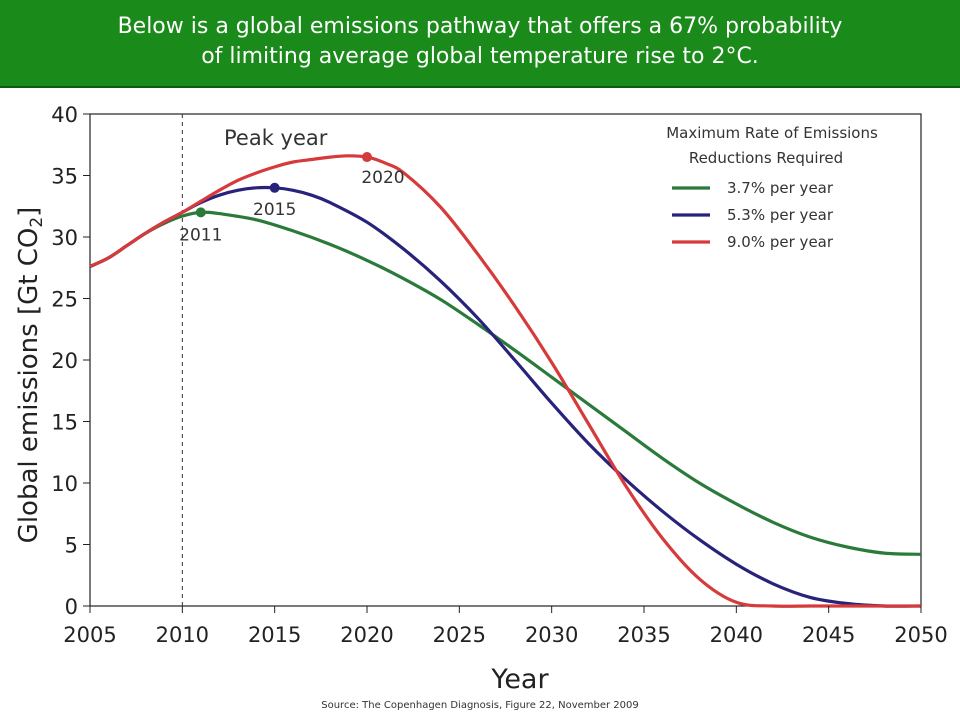  Describe the element at coordinates (920, 635) in the screenshot. I see `x-tick-label: 2050` at that location.